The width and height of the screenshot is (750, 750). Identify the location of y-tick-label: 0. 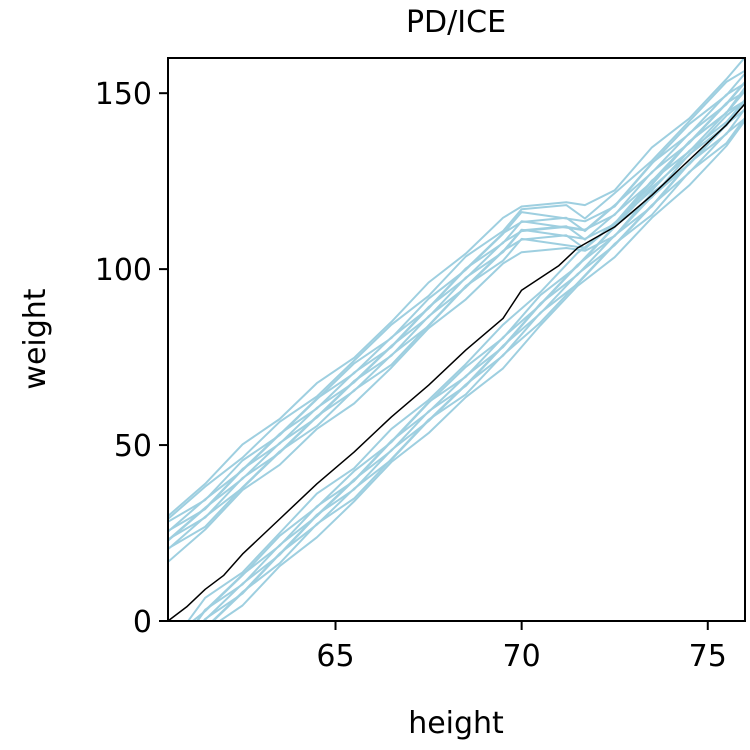
(142, 622).